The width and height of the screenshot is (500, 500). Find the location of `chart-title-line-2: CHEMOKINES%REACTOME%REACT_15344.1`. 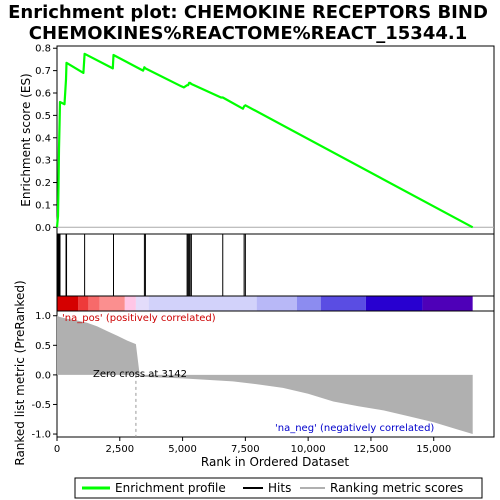

chart-title-line-2: CHEMOKINES%REACTOME%REACT_15344.1 is located at coordinates (248, 33).